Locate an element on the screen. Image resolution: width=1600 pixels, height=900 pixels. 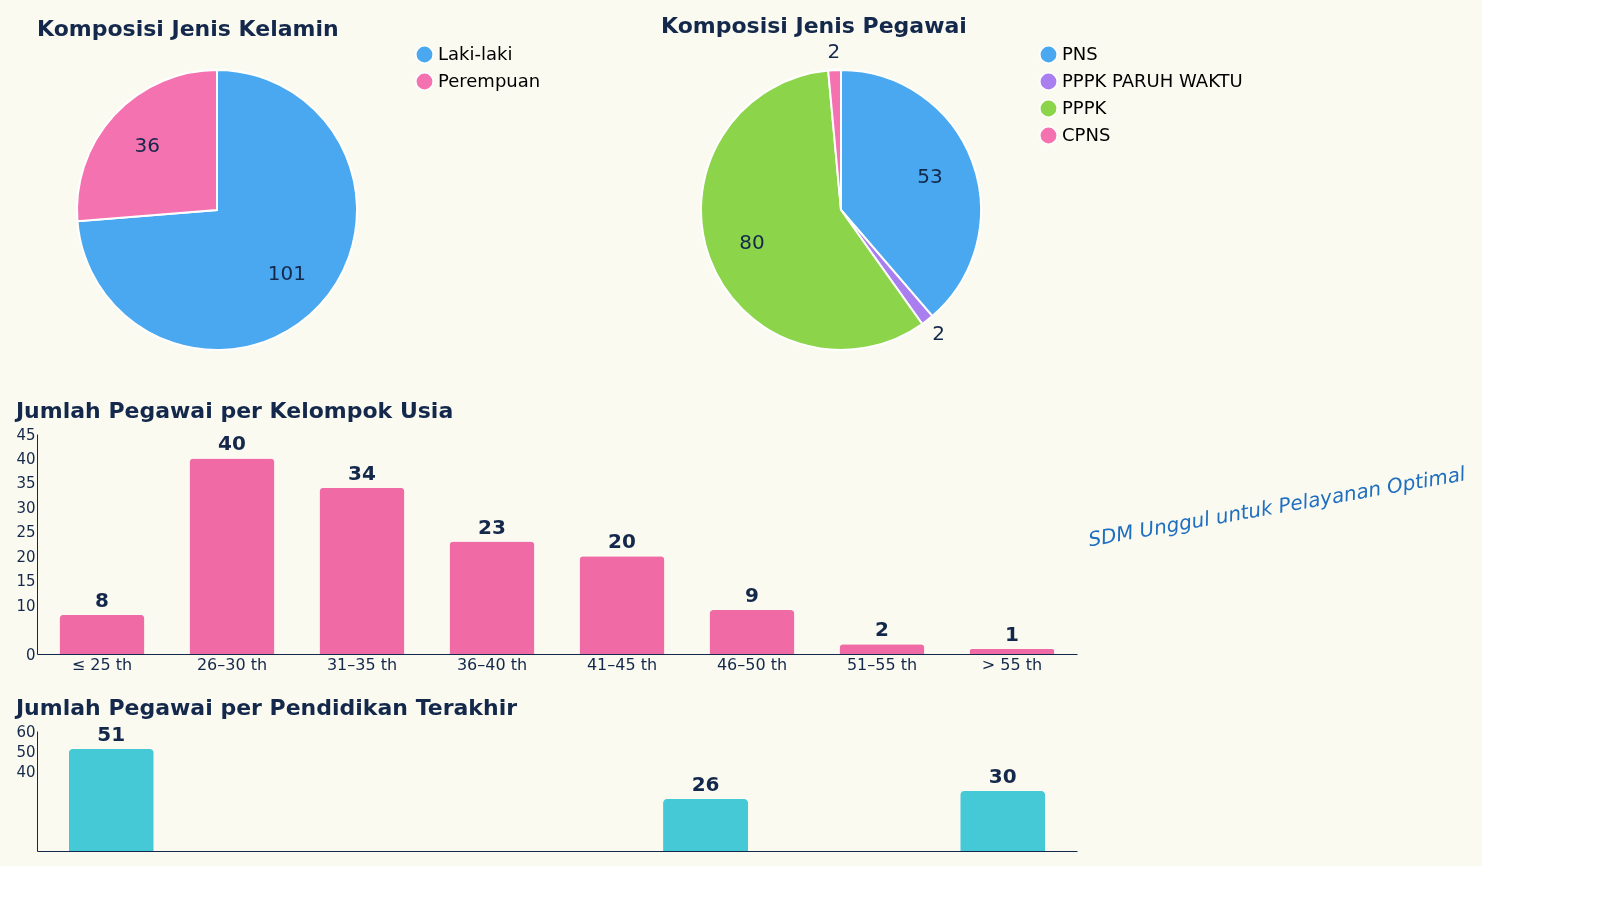
legend-label: PPPK is located at coordinates (1085, 107).